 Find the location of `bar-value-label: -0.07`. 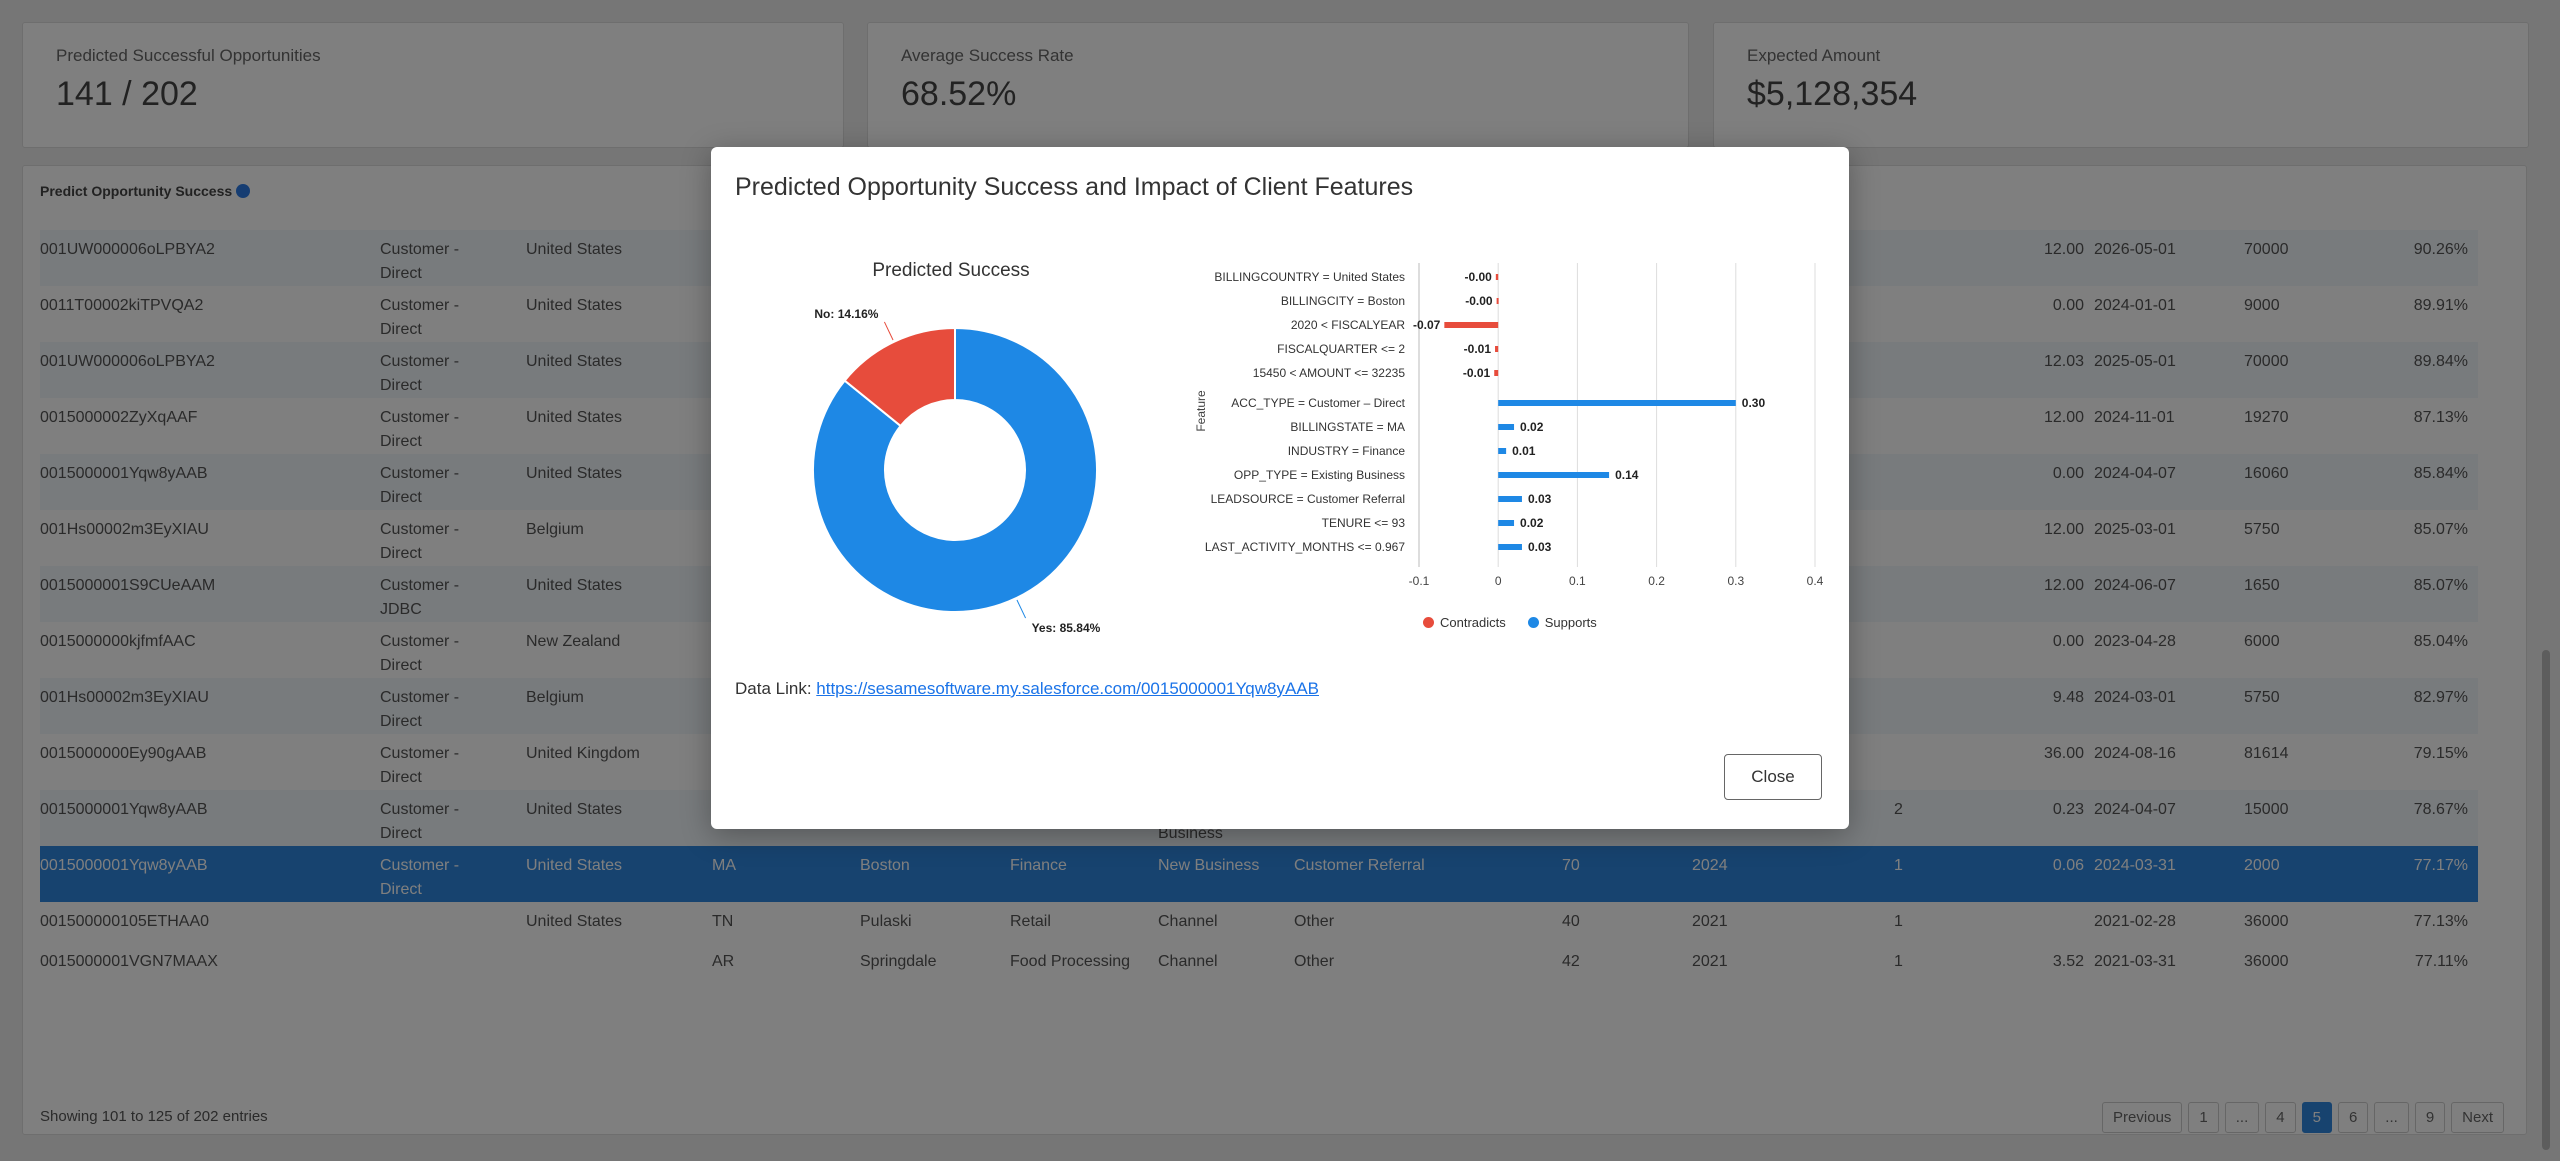

bar-value-label: -0.07 is located at coordinates (1427, 325).